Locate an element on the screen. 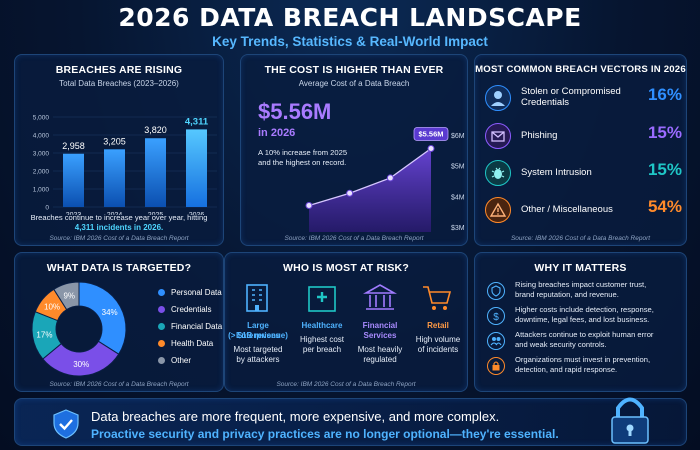  vector-row-other: Other / Miscellaneous 54% is located at coordinates (587, 212).